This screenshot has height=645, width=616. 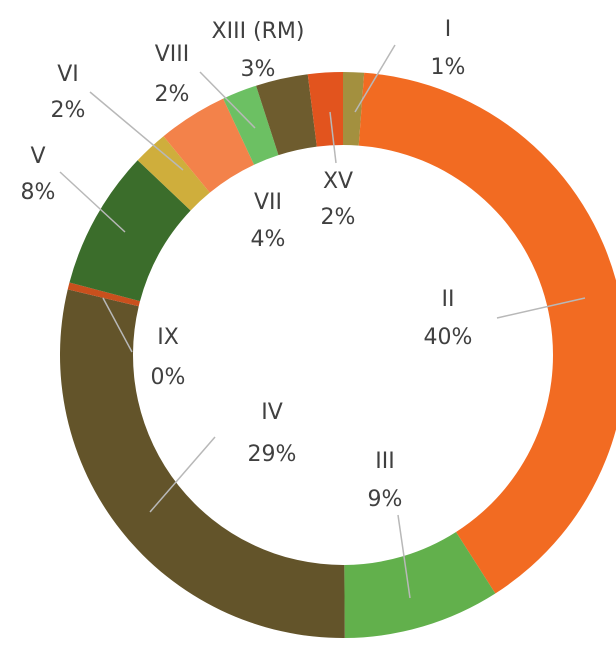 What do you see at coordinates (272, 454) in the screenshot?
I see `value-label: 29%` at bounding box center [272, 454].